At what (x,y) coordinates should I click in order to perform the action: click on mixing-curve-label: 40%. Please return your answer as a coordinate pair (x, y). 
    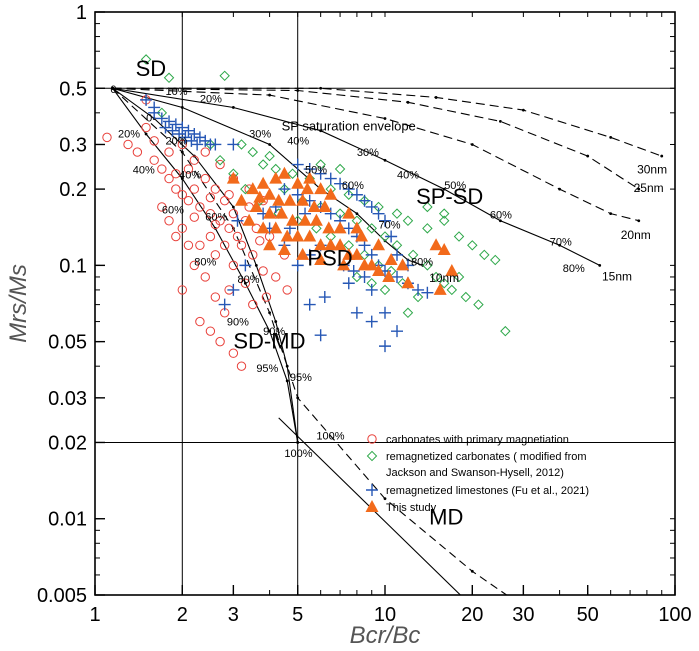
    Looking at the image, I should click on (144, 171).